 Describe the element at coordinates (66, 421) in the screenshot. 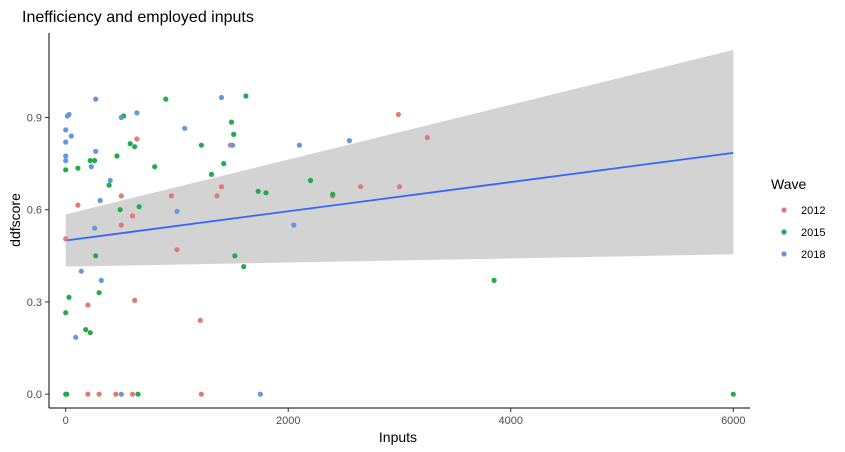

I see `x-tick-label-0: 0` at that location.